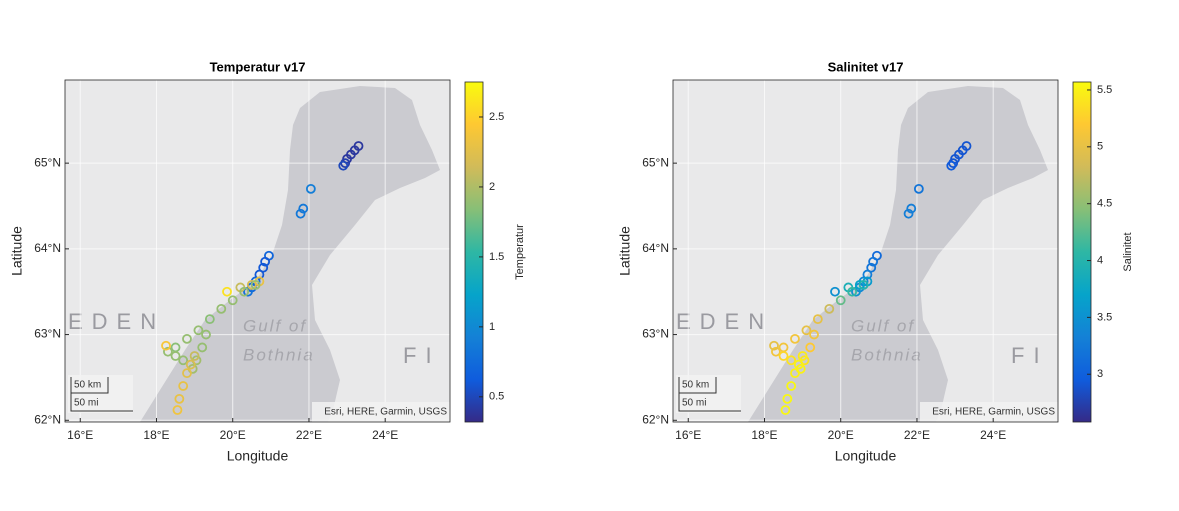 Image resolution: width=1179 pixels, height=511 pixels. What do you see at coordinates (492, 187) in the screenshot?
I see `colorbar-tick-label: 2` at bounding box center [492, 187].